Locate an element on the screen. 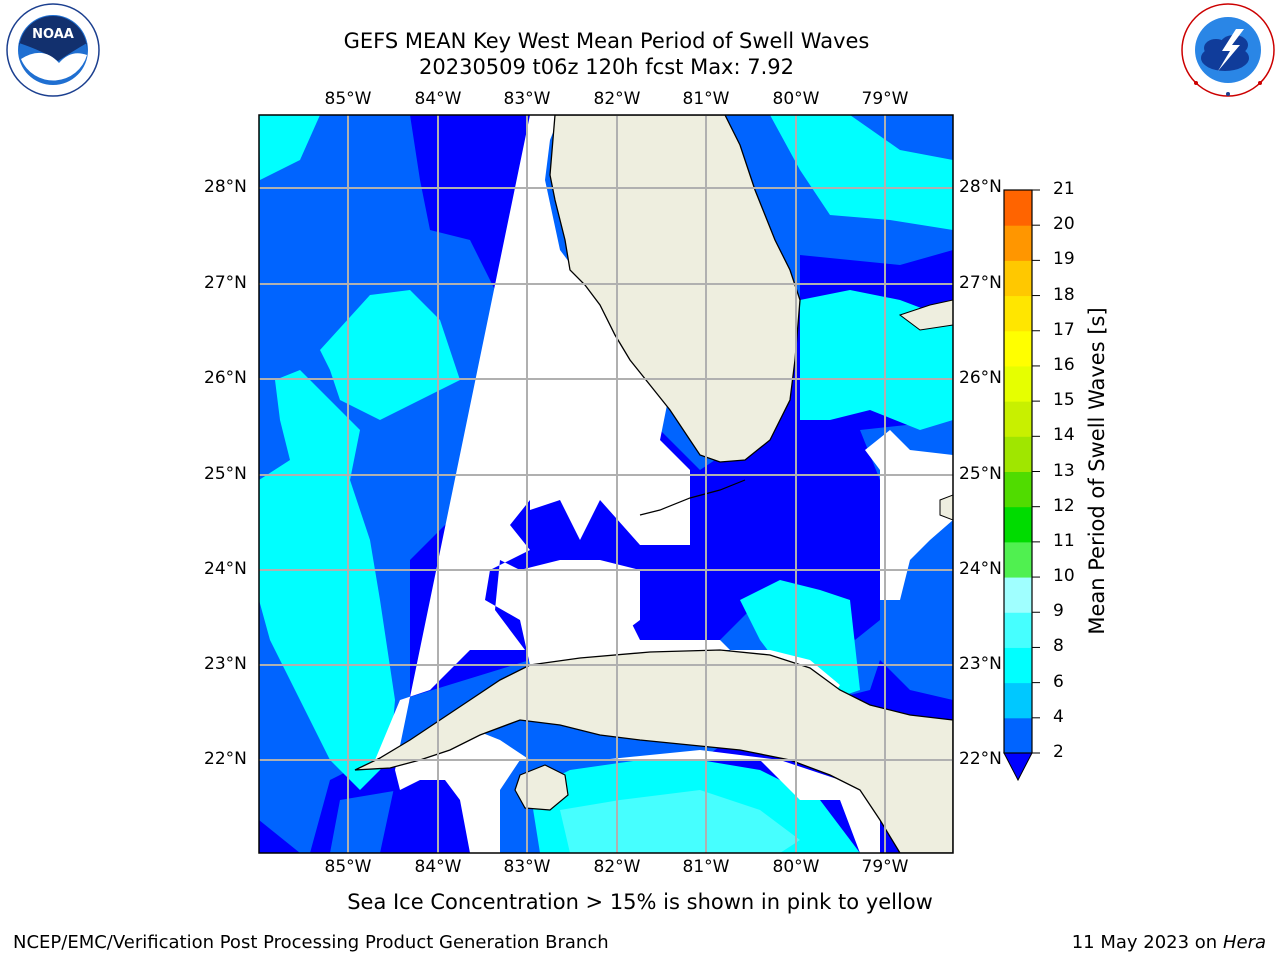 The width and height of the screenshot is (1280, 960). colorbar-tick-label: 18 is located at coordinates (1064, 294).